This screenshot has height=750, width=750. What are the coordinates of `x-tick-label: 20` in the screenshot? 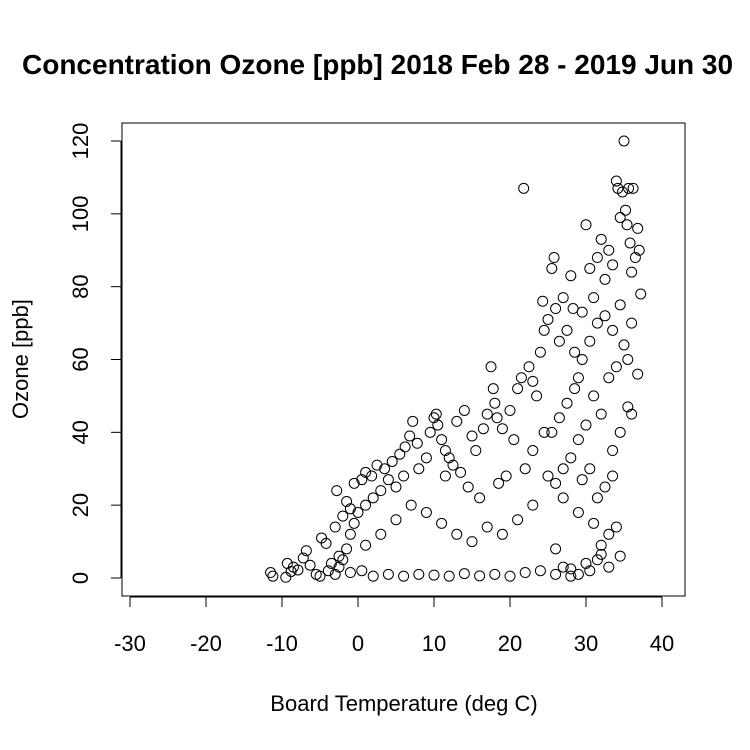 It's located at (510, 643).